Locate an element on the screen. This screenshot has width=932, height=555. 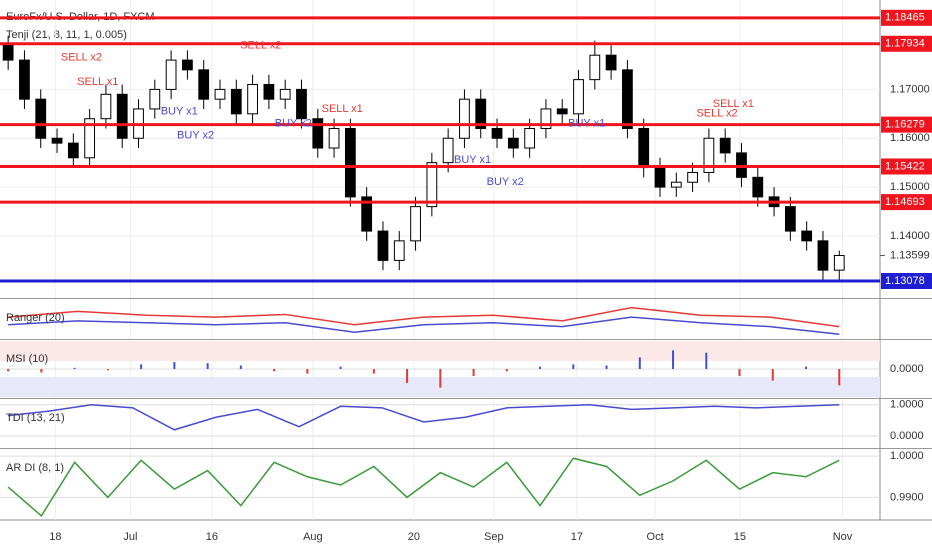
panel-title: MSI (10) is located at coordinates (27, 359).